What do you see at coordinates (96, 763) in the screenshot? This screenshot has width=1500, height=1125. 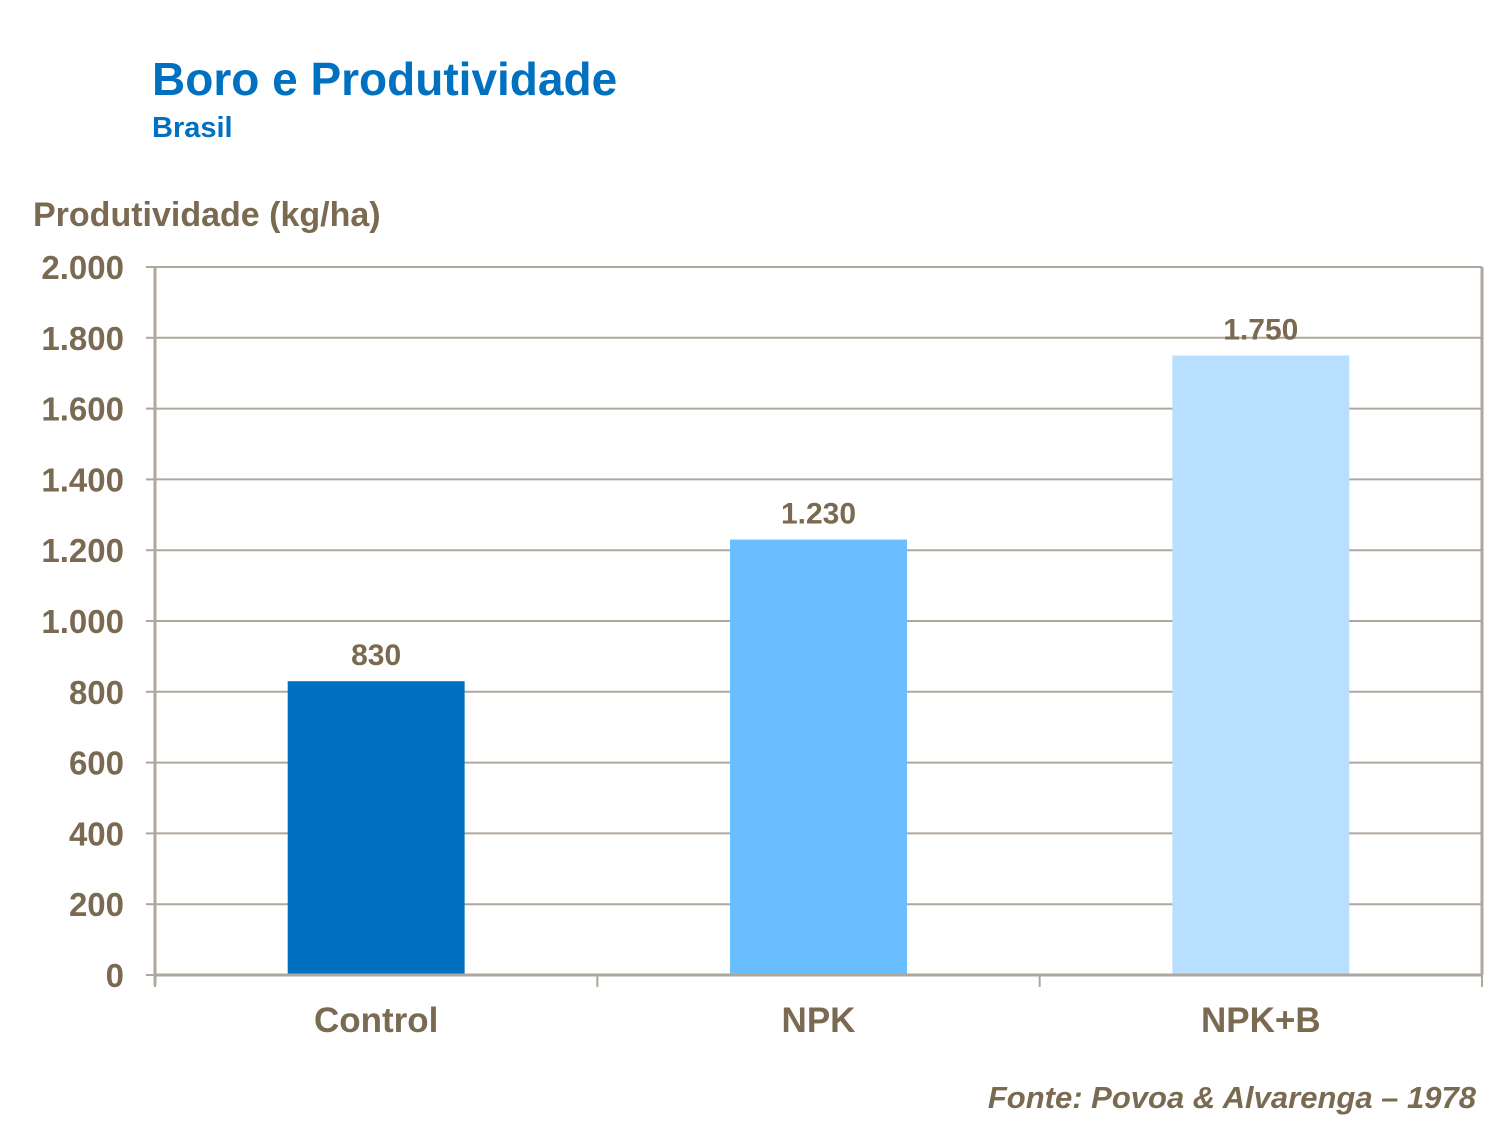 I see `y-tick-label: 600` at bounding box center [96, 763].